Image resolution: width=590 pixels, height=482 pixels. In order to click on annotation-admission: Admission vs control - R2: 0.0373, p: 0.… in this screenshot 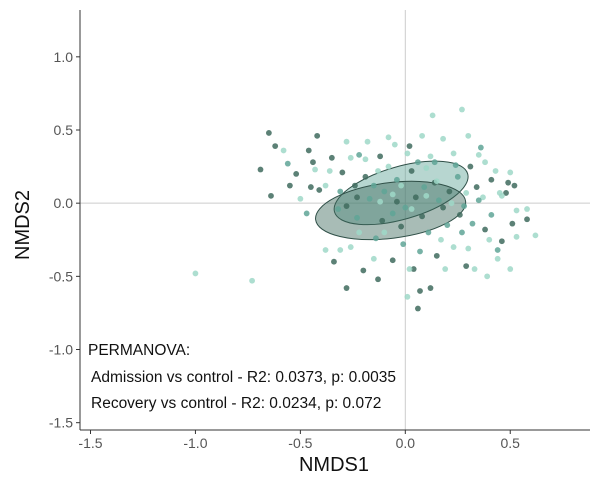, I will do `click(243, 377)`.